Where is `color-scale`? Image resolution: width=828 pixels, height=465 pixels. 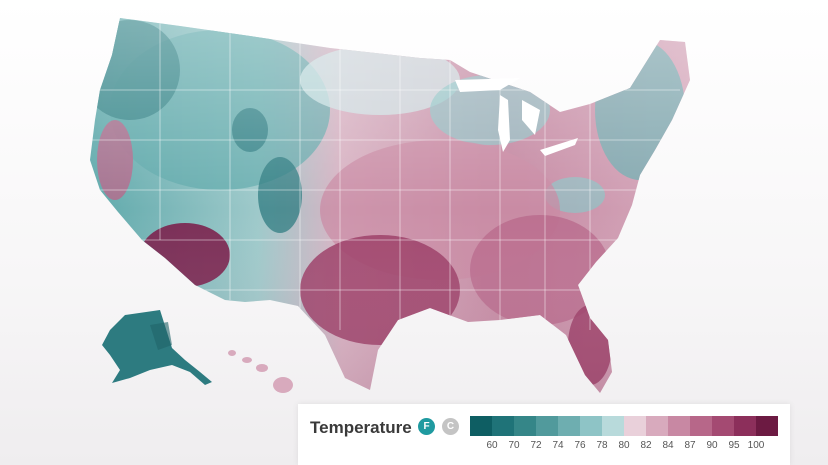 color-scale is located at coordinates (624, 426).